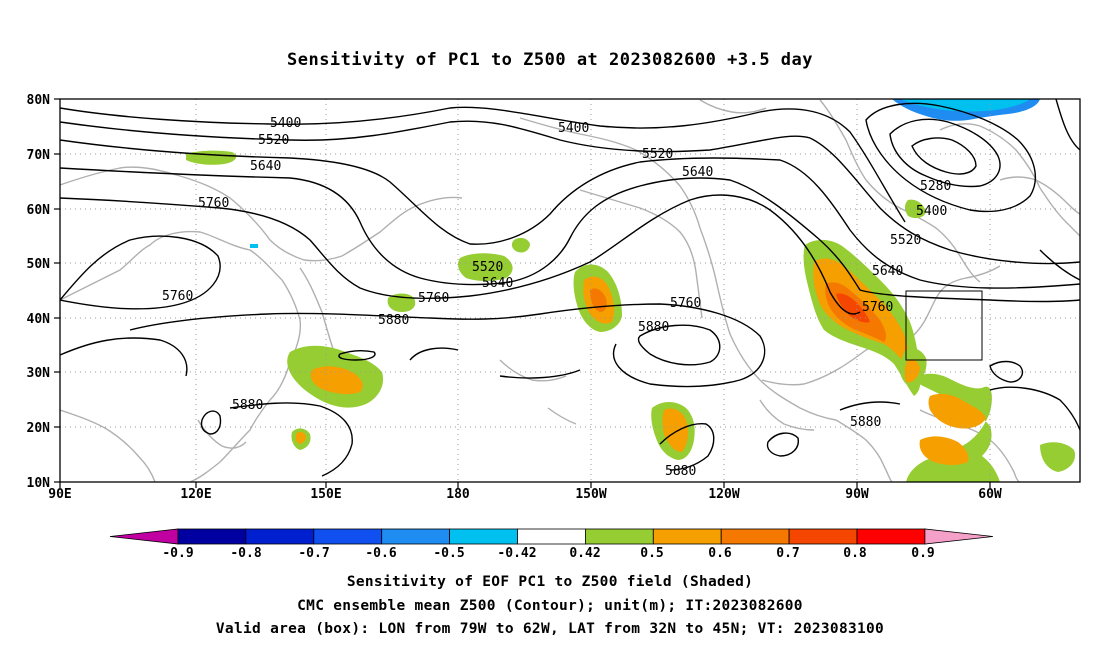 The height and width of the screenshot is (650, 1100). What do you see at coordinates (39, 155) in the screenshot?
I see `lat-tick-label: 70N` at bounding box center [39, 155].